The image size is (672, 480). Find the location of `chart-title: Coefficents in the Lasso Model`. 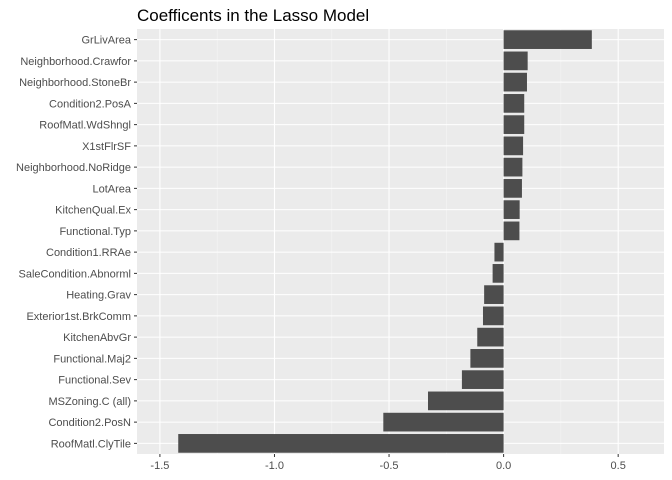

chart-title: Coefficents in the Lasso Model is located at coordinates (253, 15).